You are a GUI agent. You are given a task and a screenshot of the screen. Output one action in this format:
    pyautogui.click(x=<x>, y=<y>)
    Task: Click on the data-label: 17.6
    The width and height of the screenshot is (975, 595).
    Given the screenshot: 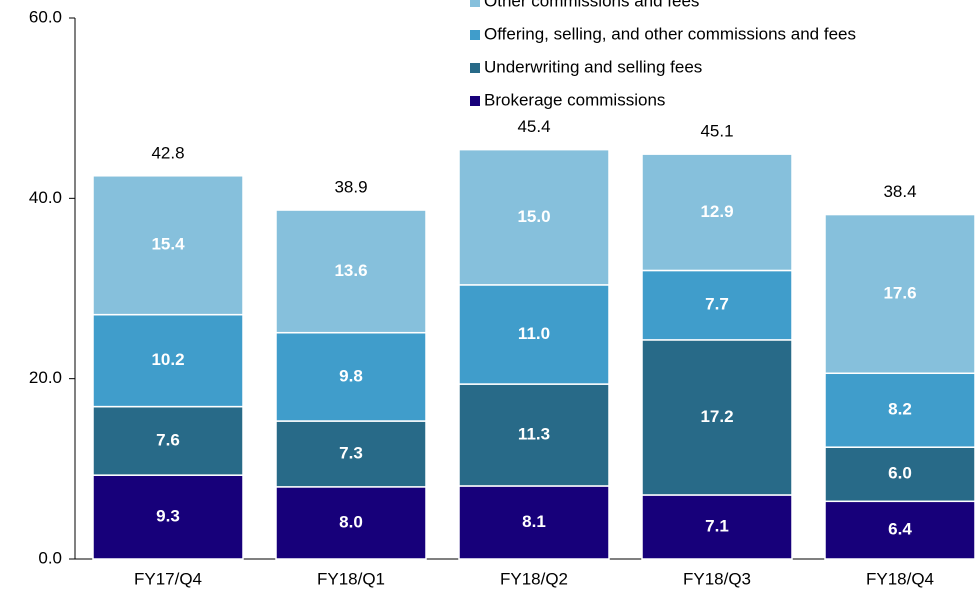 What is the action you would take?
    pyautogui.click(x=899, y=292)
    